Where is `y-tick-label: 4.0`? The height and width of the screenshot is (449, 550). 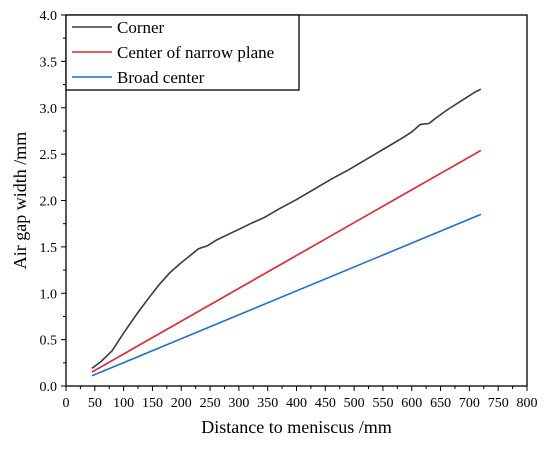
y-tick-label: 4.0 is located at coordinates (49, 16).